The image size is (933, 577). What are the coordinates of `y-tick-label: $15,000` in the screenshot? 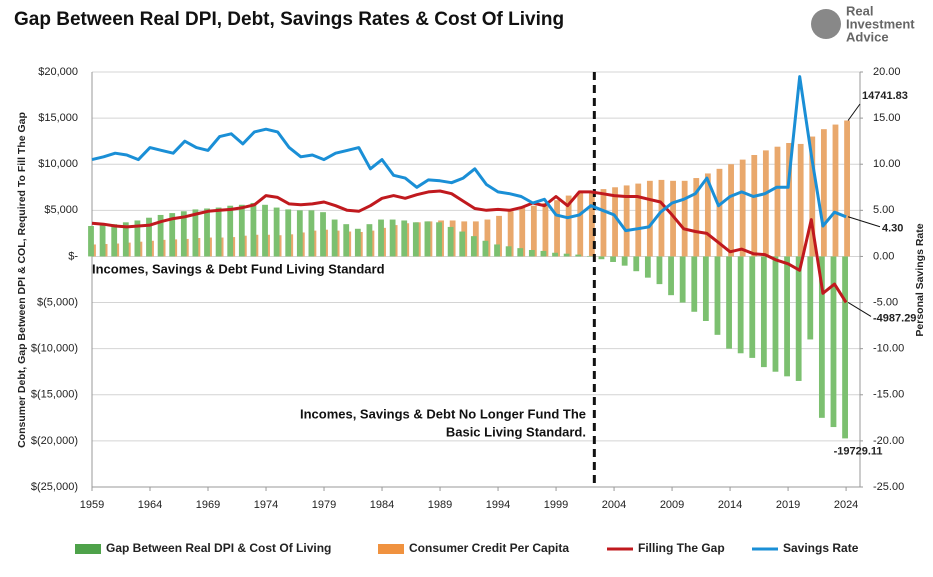 It's located at (58, 118).